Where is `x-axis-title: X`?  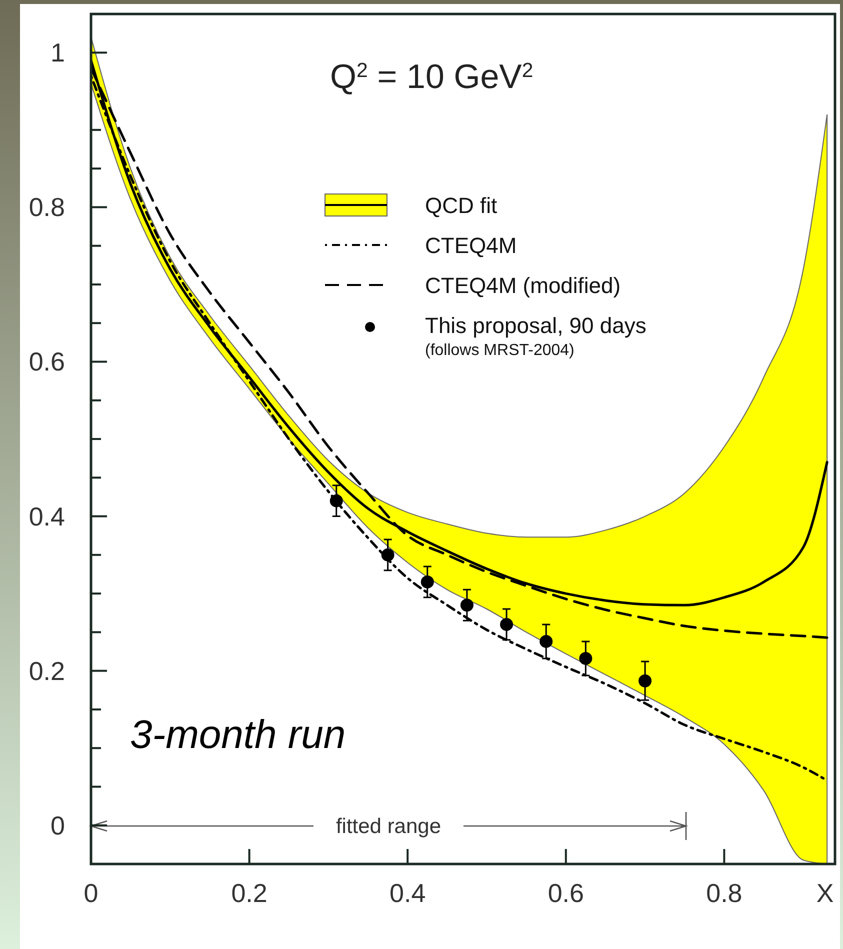
x-axis-title: X is located at coordinates (825, 893).